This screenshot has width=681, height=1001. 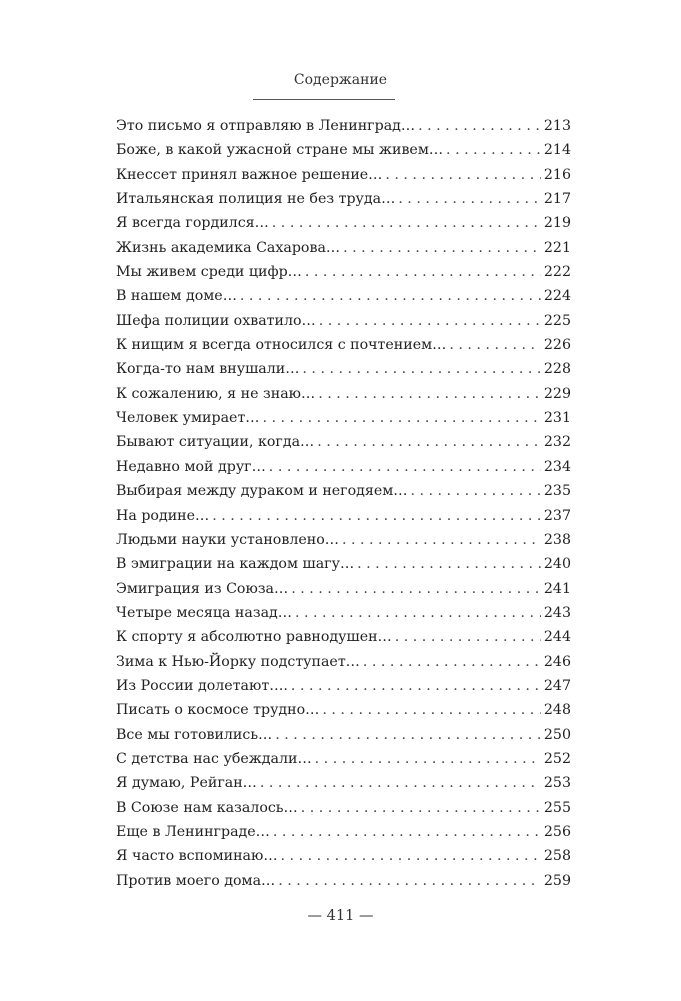 What do you see at coordinates (557, 247) in the screenshot?
I see `toc-entry-page: 221` at bounding box center [557, 247].